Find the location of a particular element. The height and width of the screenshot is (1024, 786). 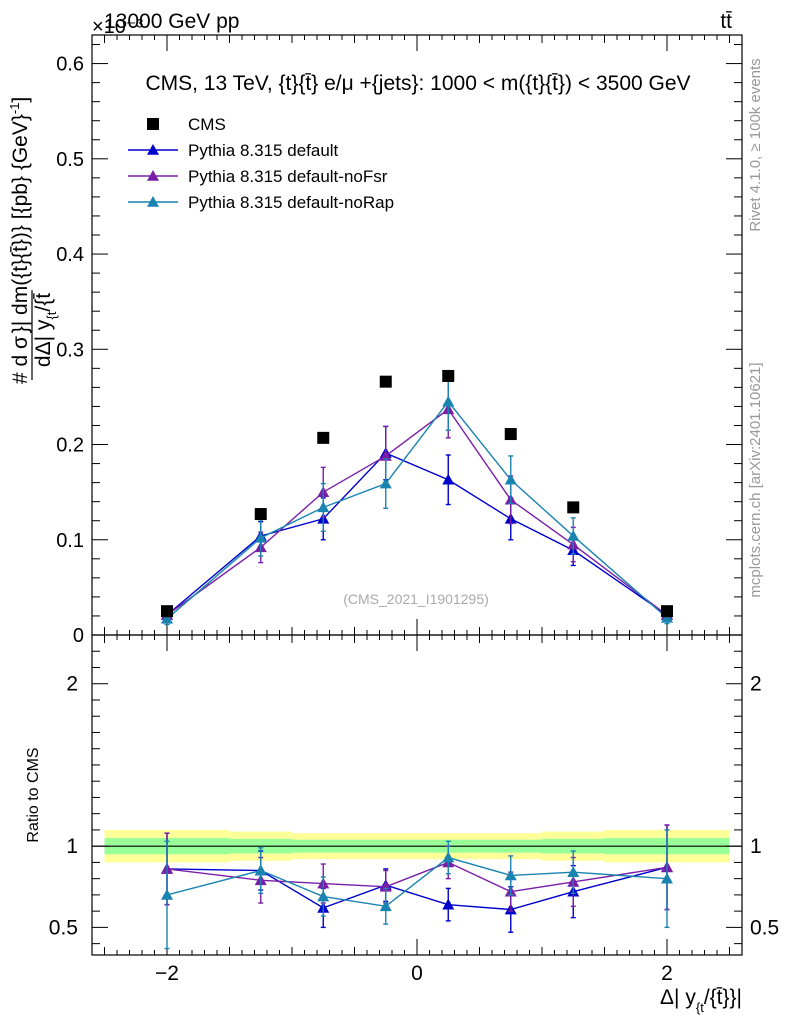

xlabel-sub: {t is located at coordinates (700, 1007).